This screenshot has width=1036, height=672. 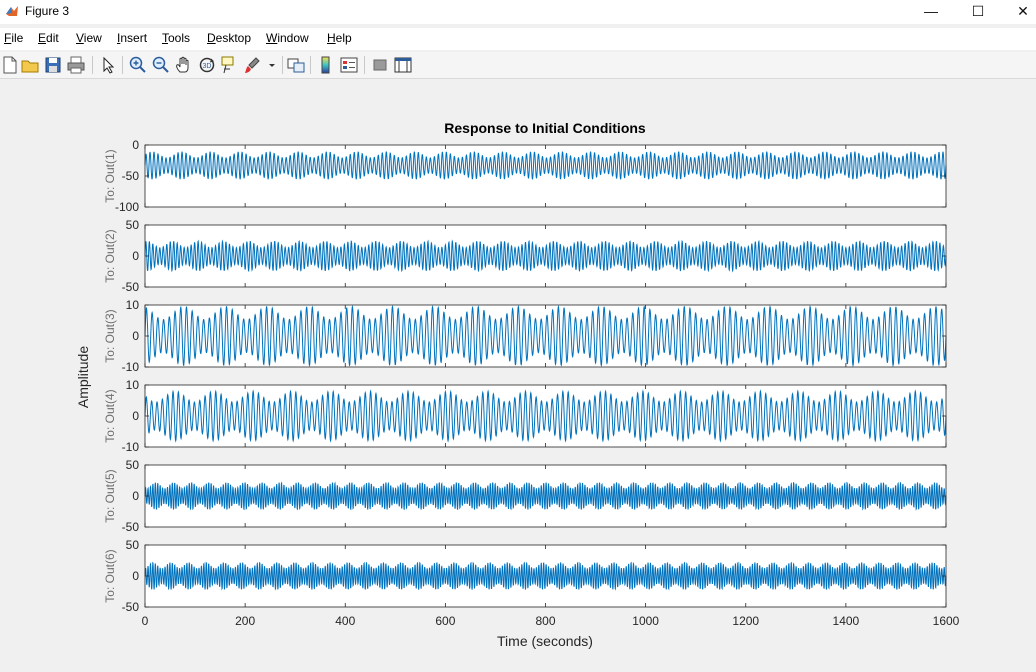 I want to click on x-tick-label: 1200, so click(x=745, y=621).